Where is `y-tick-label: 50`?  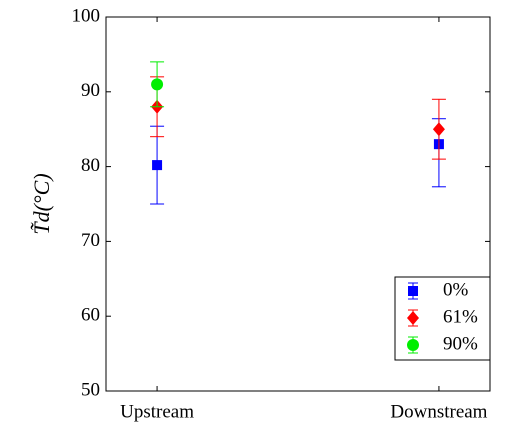
y-tick-label: 50 is located at coordinates (90, 389).